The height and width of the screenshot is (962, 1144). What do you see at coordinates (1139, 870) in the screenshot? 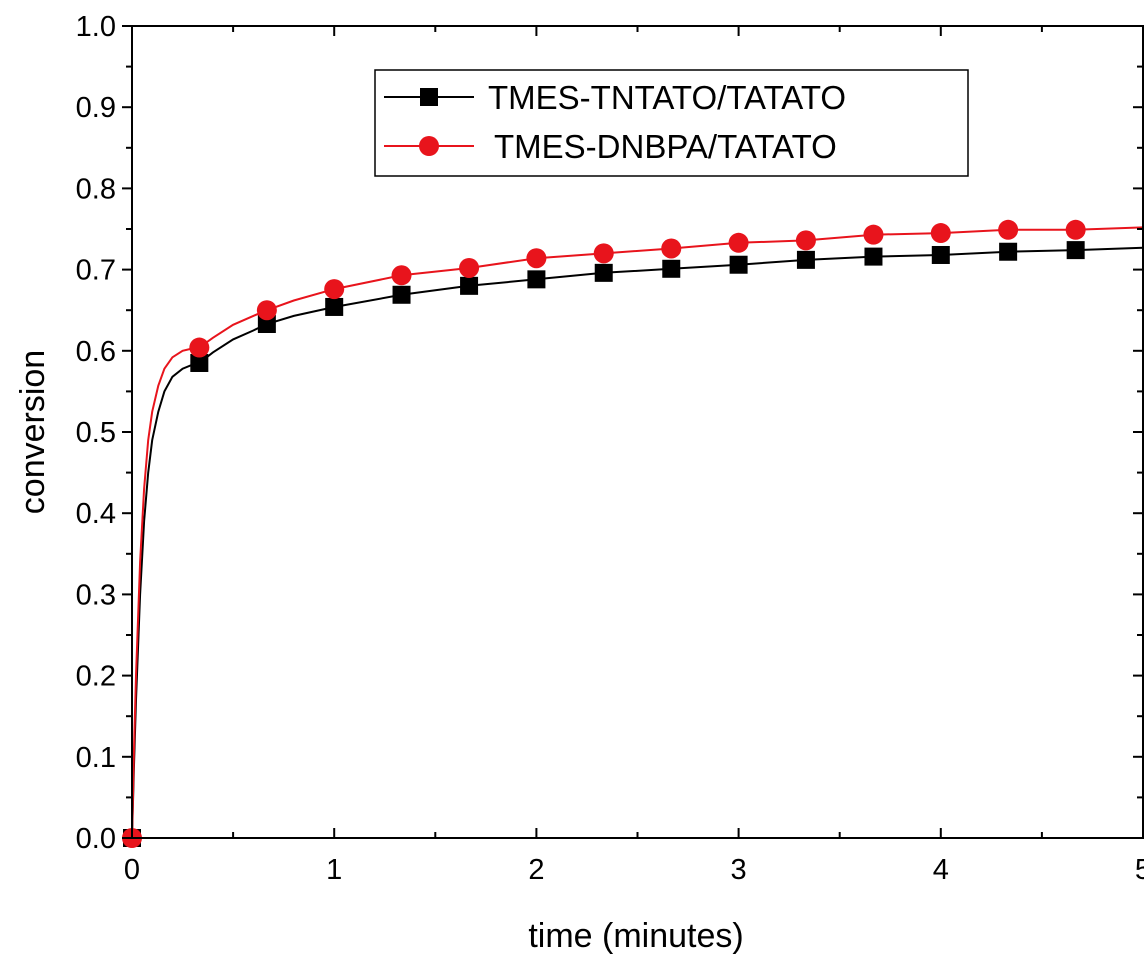
I see `x-tick-label: 5` at bounding box center [1139, 870].